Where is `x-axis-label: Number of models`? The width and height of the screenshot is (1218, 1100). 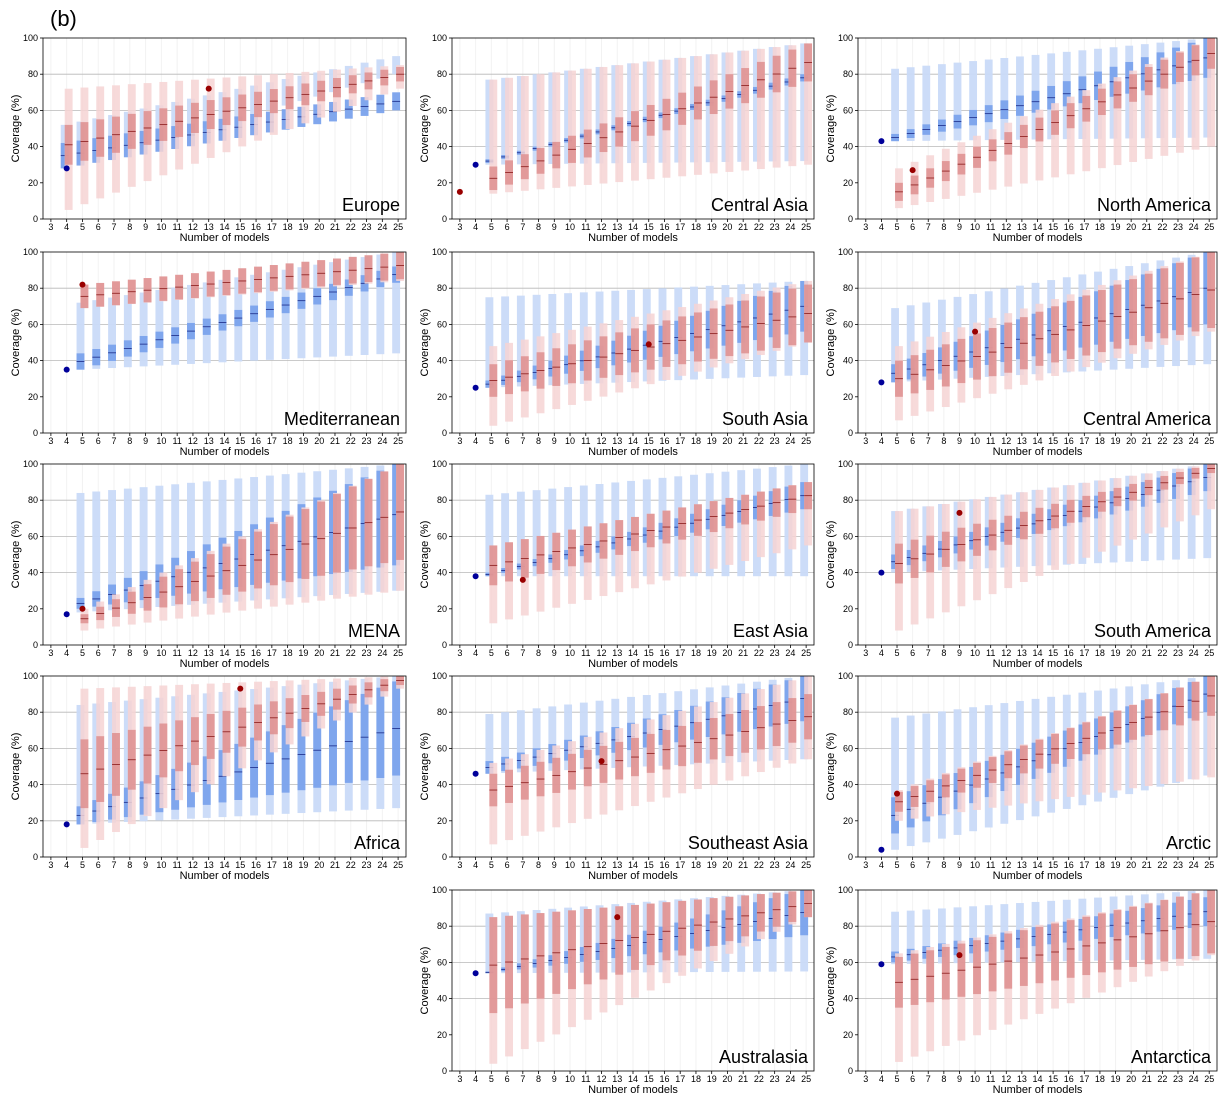 x-axis-label: Number of models is located at coordinates (633, 1090).